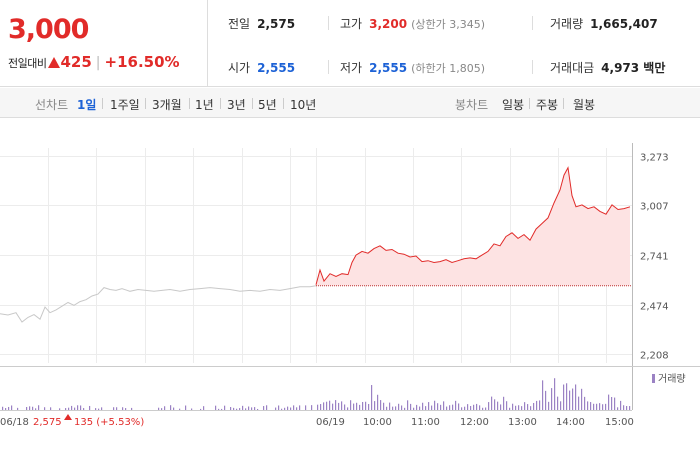 This screenshot has height=450, width=700. Describe the element at coordinates (654, 307) in the screenshot. I see `y-tick-label: 2,474` at that location.